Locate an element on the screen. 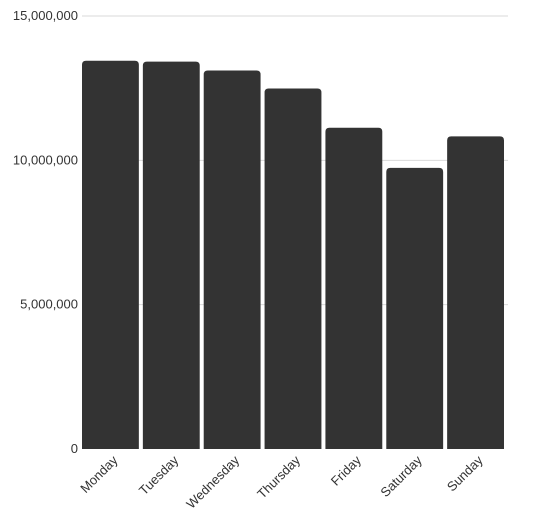 The image size is (541, 522). x-tick-label-friday: Friday is located at coordinates (346, 470).